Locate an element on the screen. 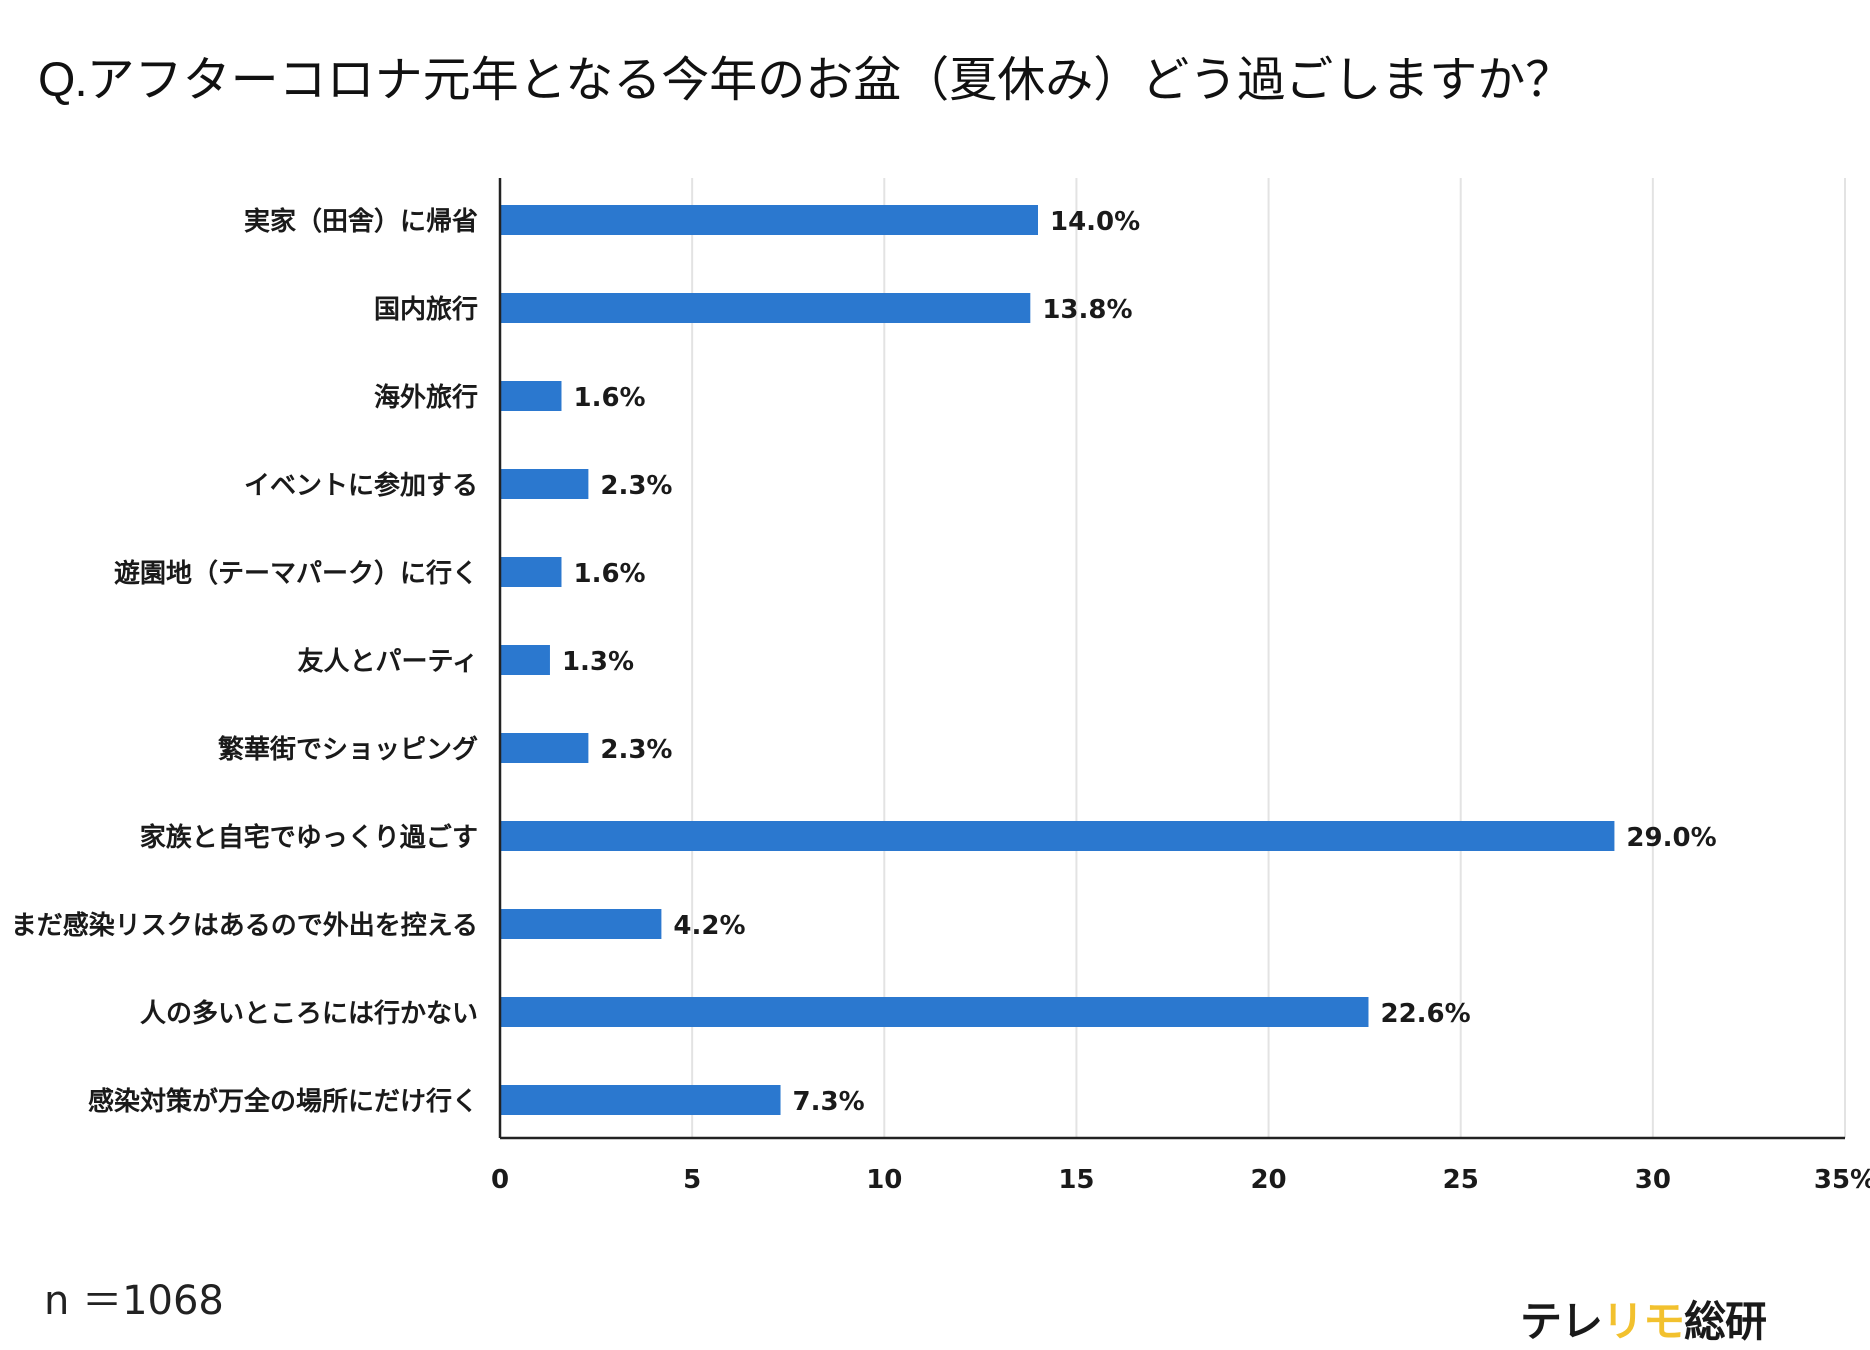 This screenshot has width=1870, height=1350. sample-size: n ＝1068 is located at coordinates (134, 1301).